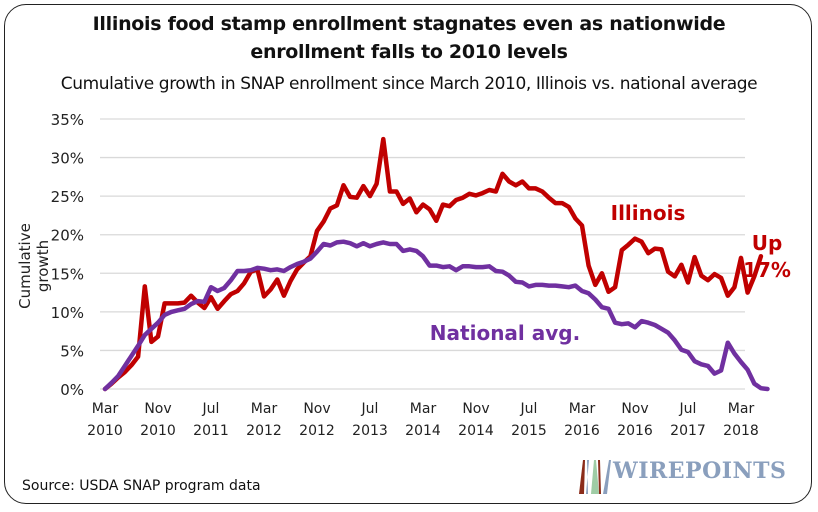 The image size is (818, 512). Describe the element at coordinates (72, 351) in the screenshot. I see `y-tick-label: 5%` at that location.